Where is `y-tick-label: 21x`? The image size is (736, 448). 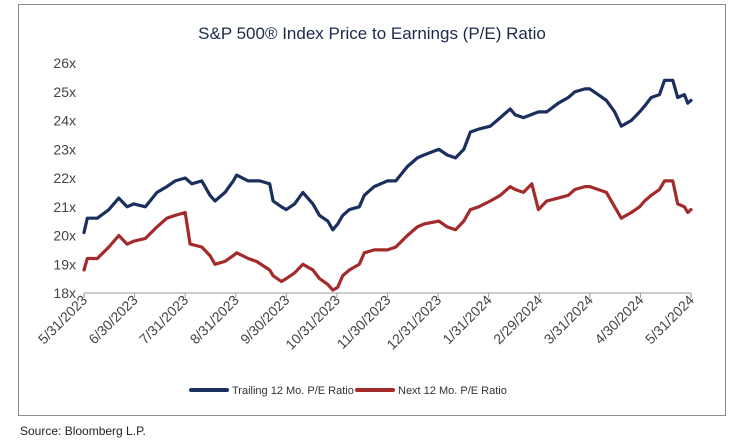 y-tick-label: 21x is located at coordinates (64, 207).